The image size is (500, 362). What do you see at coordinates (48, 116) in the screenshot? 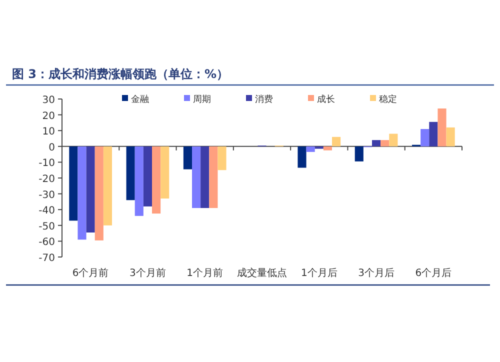
I see `y-tick-label: 20` at bounding box center [48, 116].